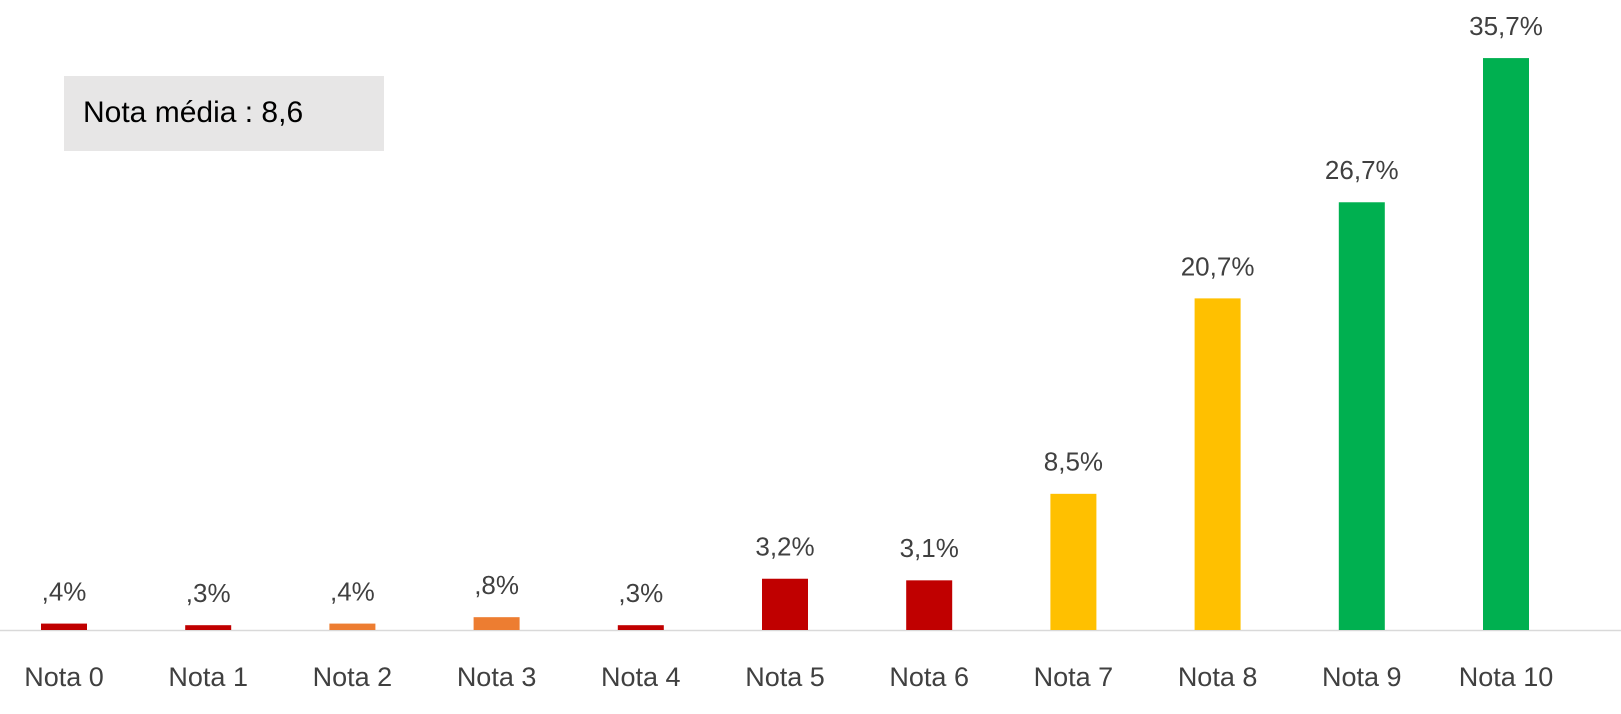 The image size is (1621, 714). I want to click on annotation-box, so click(224, 113).